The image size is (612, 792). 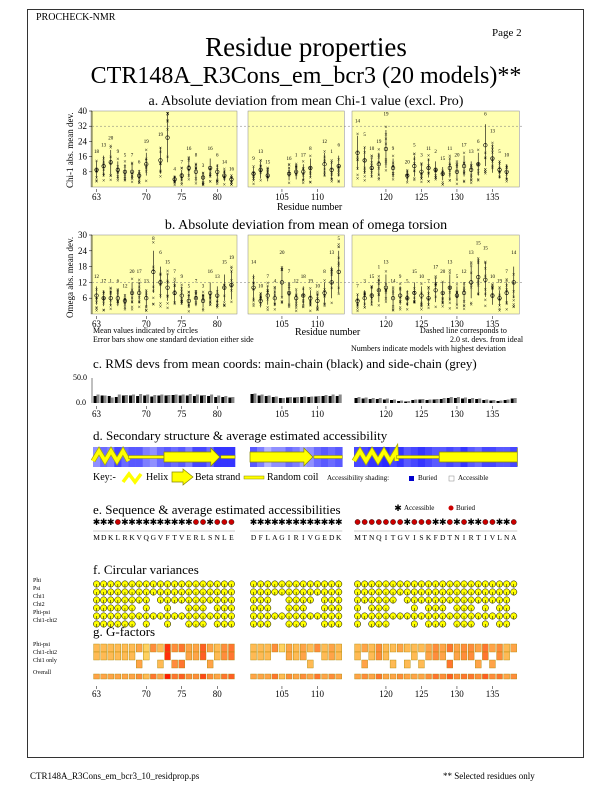 I want to click on highest-model-label: 12, so click(x=325, y=142).